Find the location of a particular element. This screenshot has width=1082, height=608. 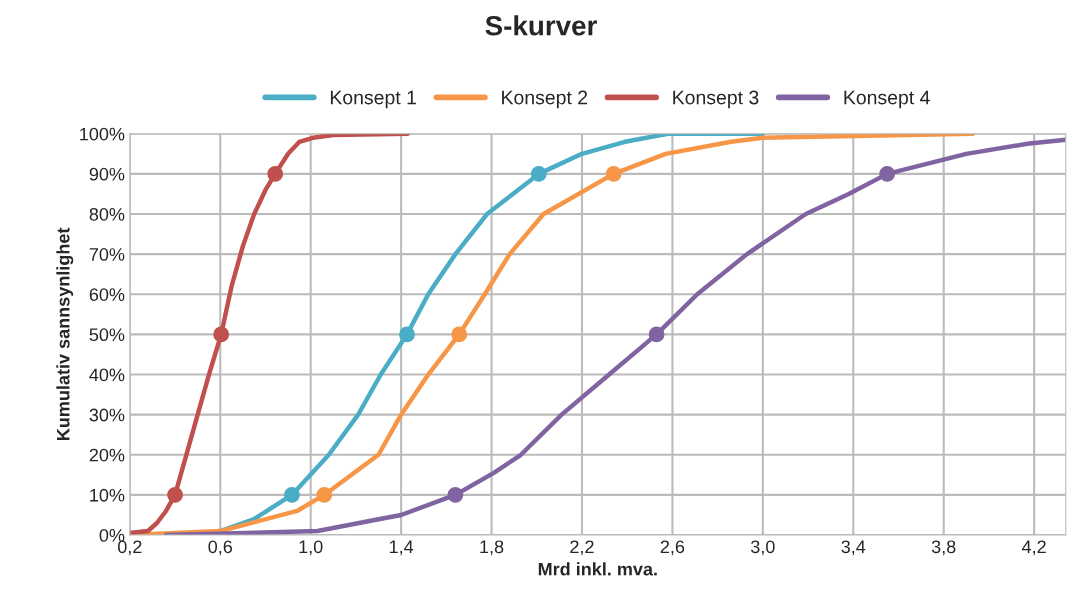

x-tick-label: 2,6 is located at coordinates (672, 548).